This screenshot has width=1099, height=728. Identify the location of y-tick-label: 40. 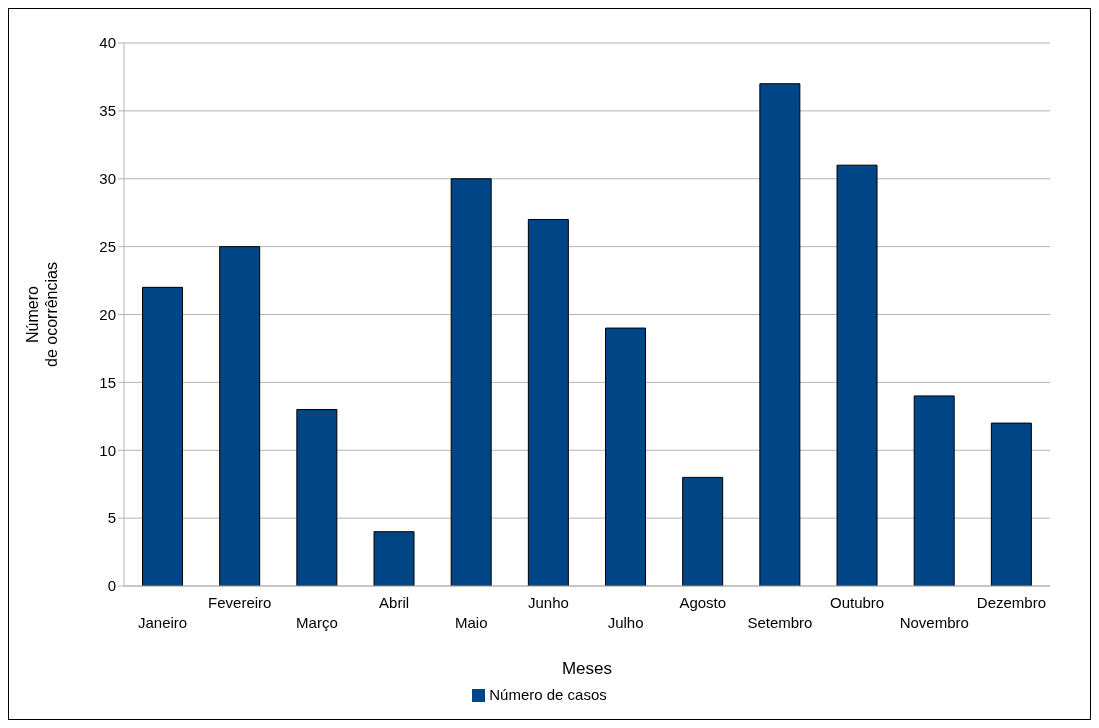
(107, 43).